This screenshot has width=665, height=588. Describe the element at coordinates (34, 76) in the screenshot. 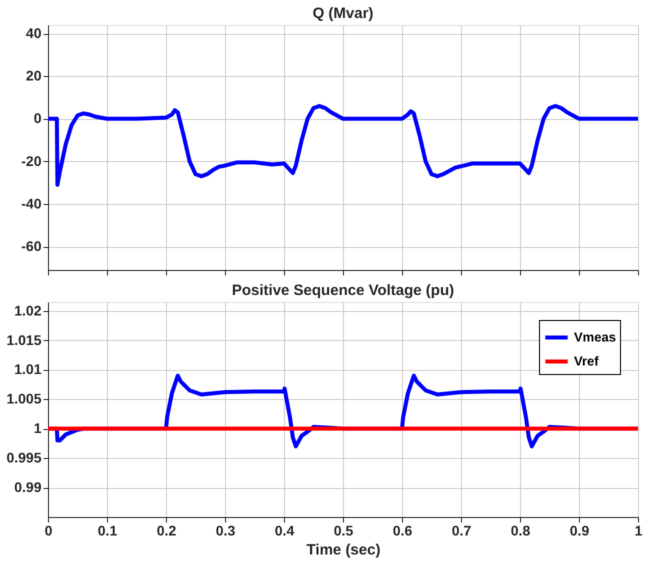

I see `y-tick-label: 20` at that location.